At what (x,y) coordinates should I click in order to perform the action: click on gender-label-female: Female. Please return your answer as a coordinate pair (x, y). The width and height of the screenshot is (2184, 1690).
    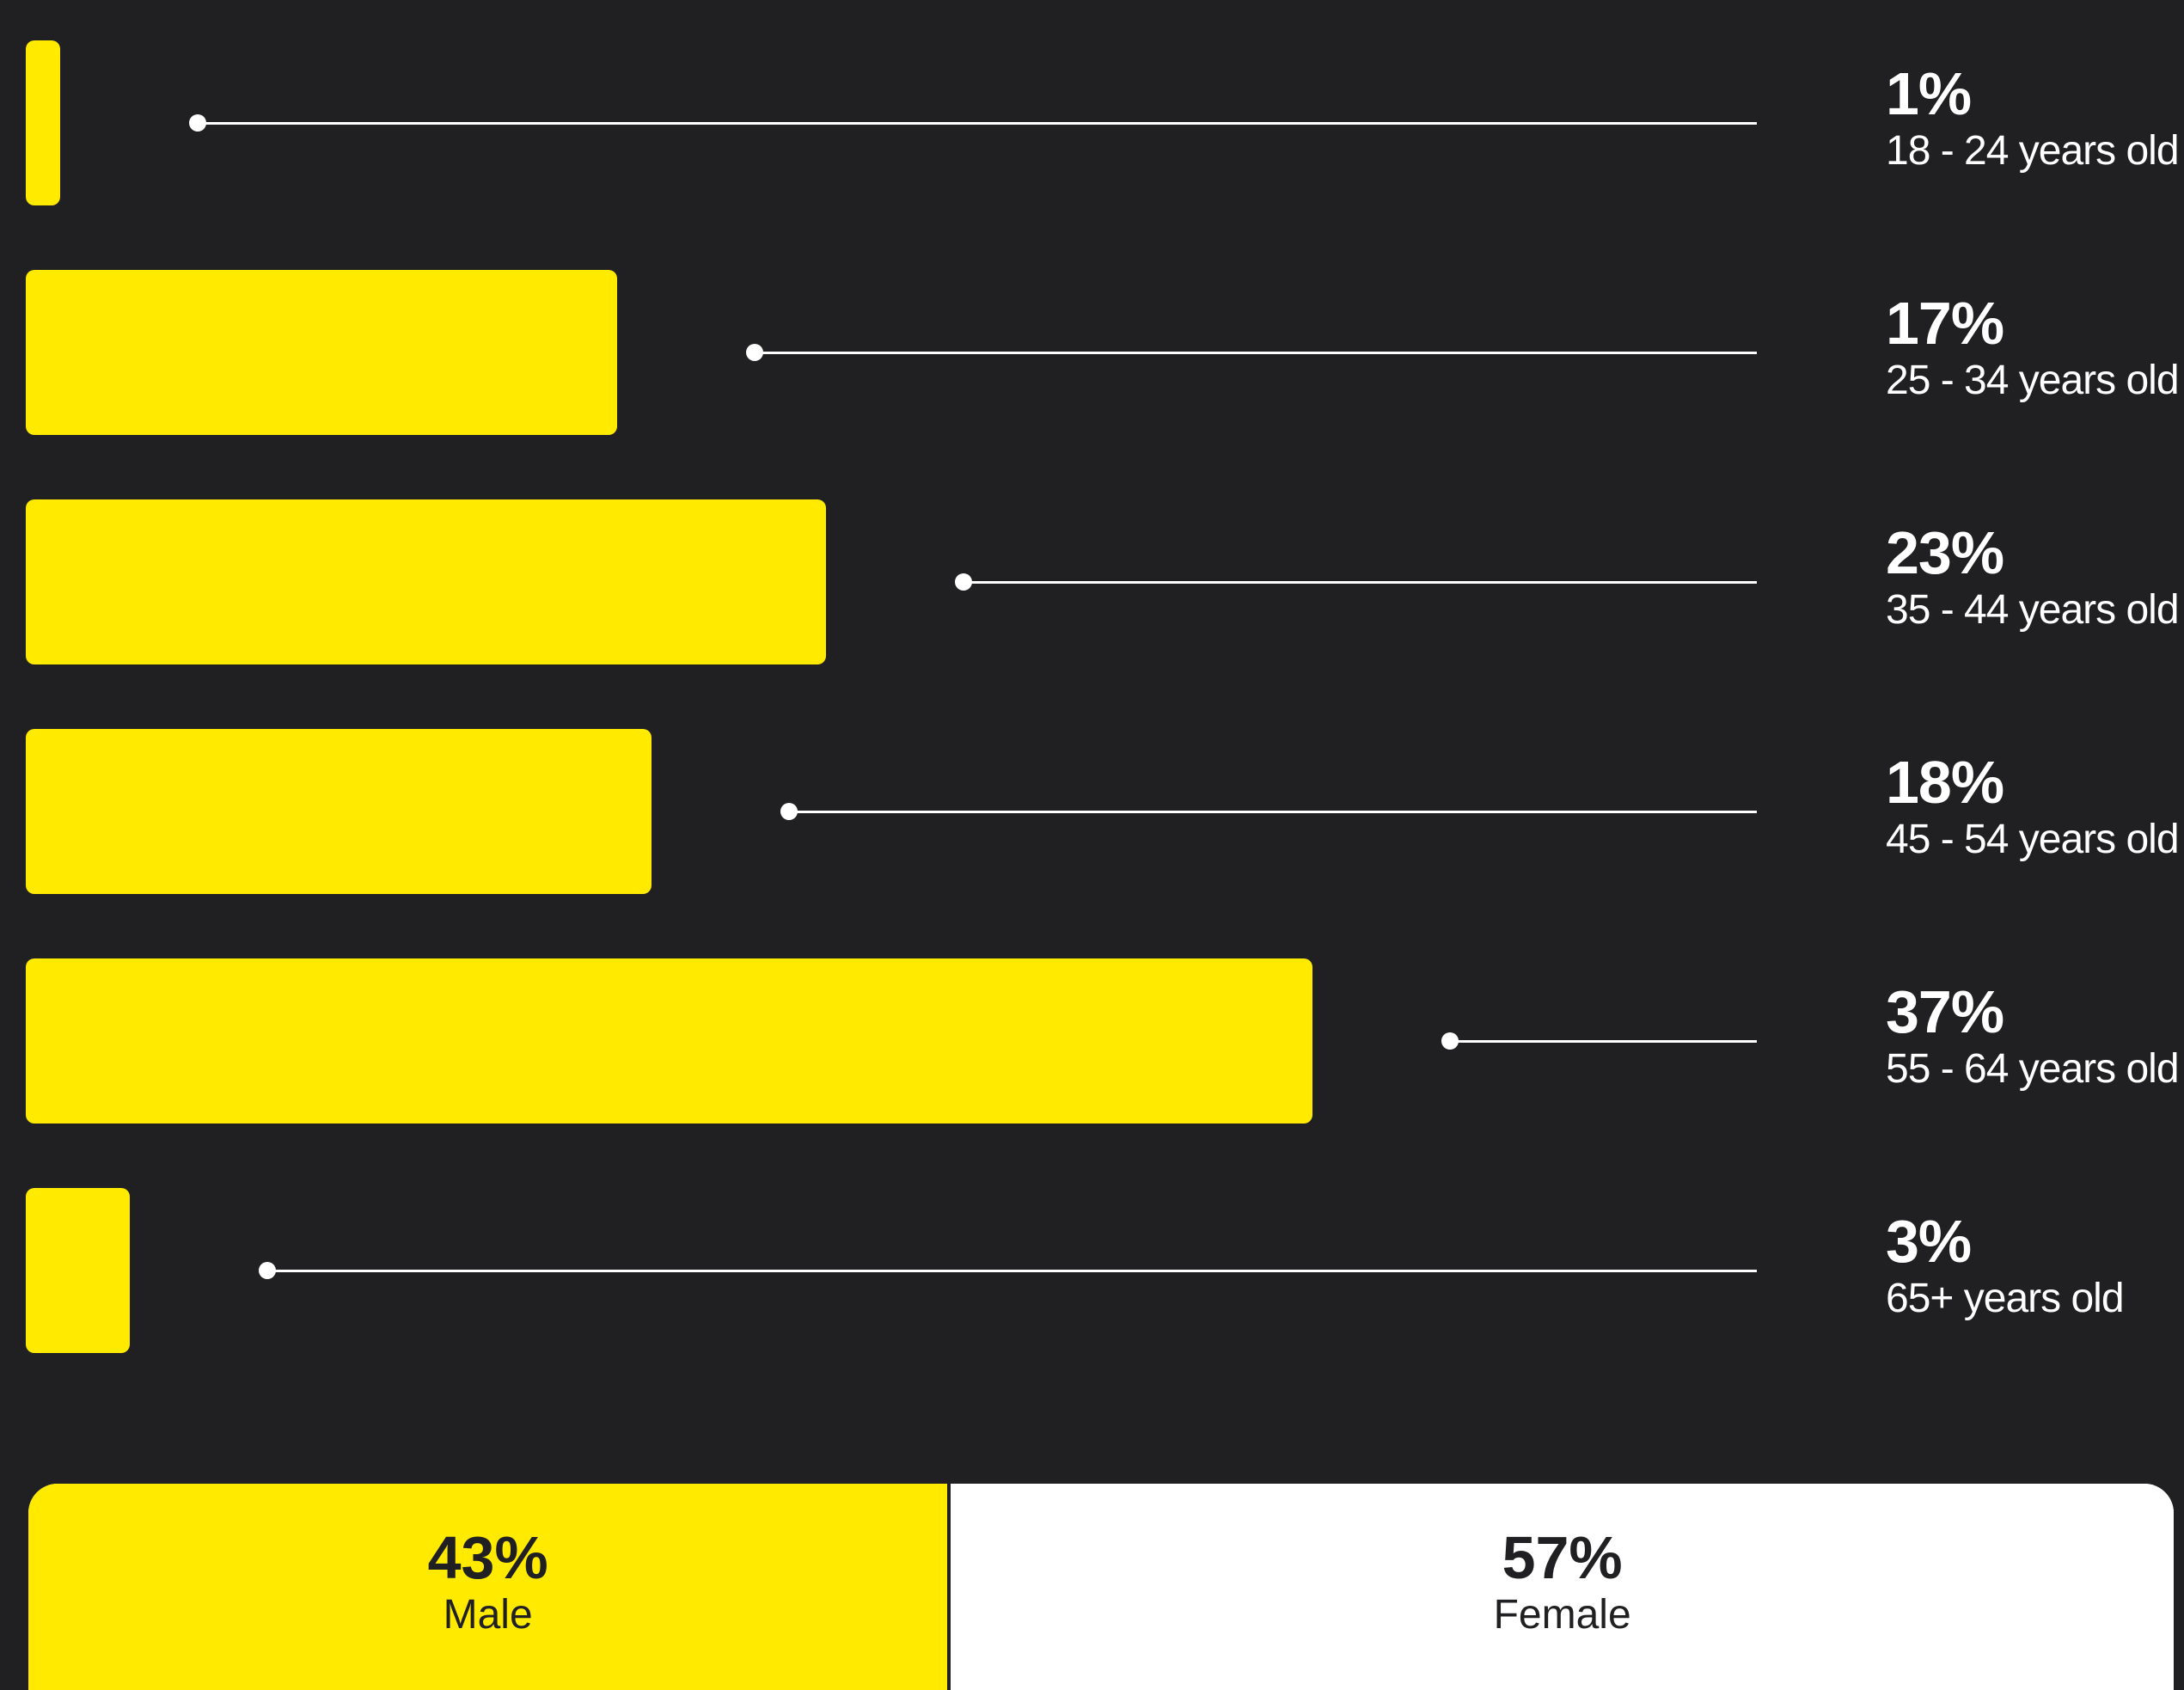
    Looking at the image, I should click on (1562, 1615).